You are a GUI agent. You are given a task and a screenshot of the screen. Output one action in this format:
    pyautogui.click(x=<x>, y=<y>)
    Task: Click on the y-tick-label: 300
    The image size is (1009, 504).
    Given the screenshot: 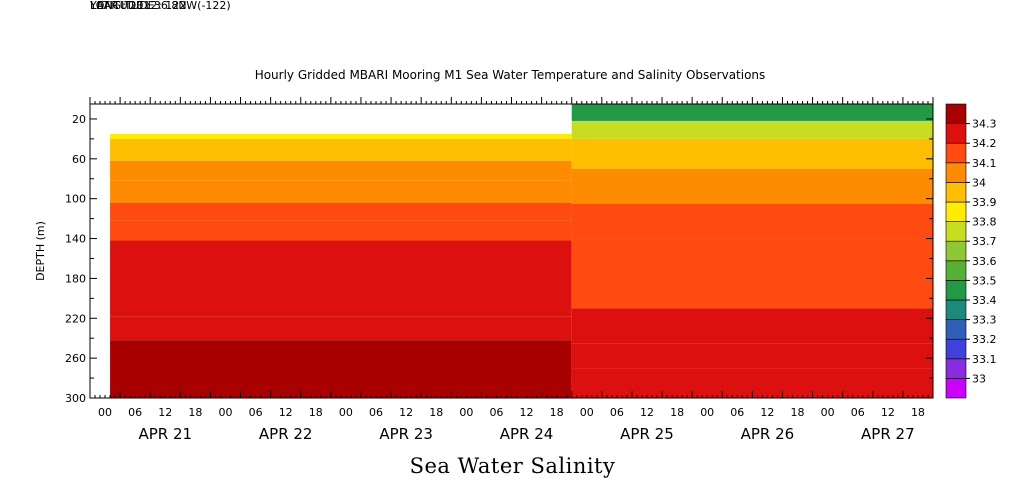 What is the action you would take?
    pyautogui.click(x=75, y=398)
    